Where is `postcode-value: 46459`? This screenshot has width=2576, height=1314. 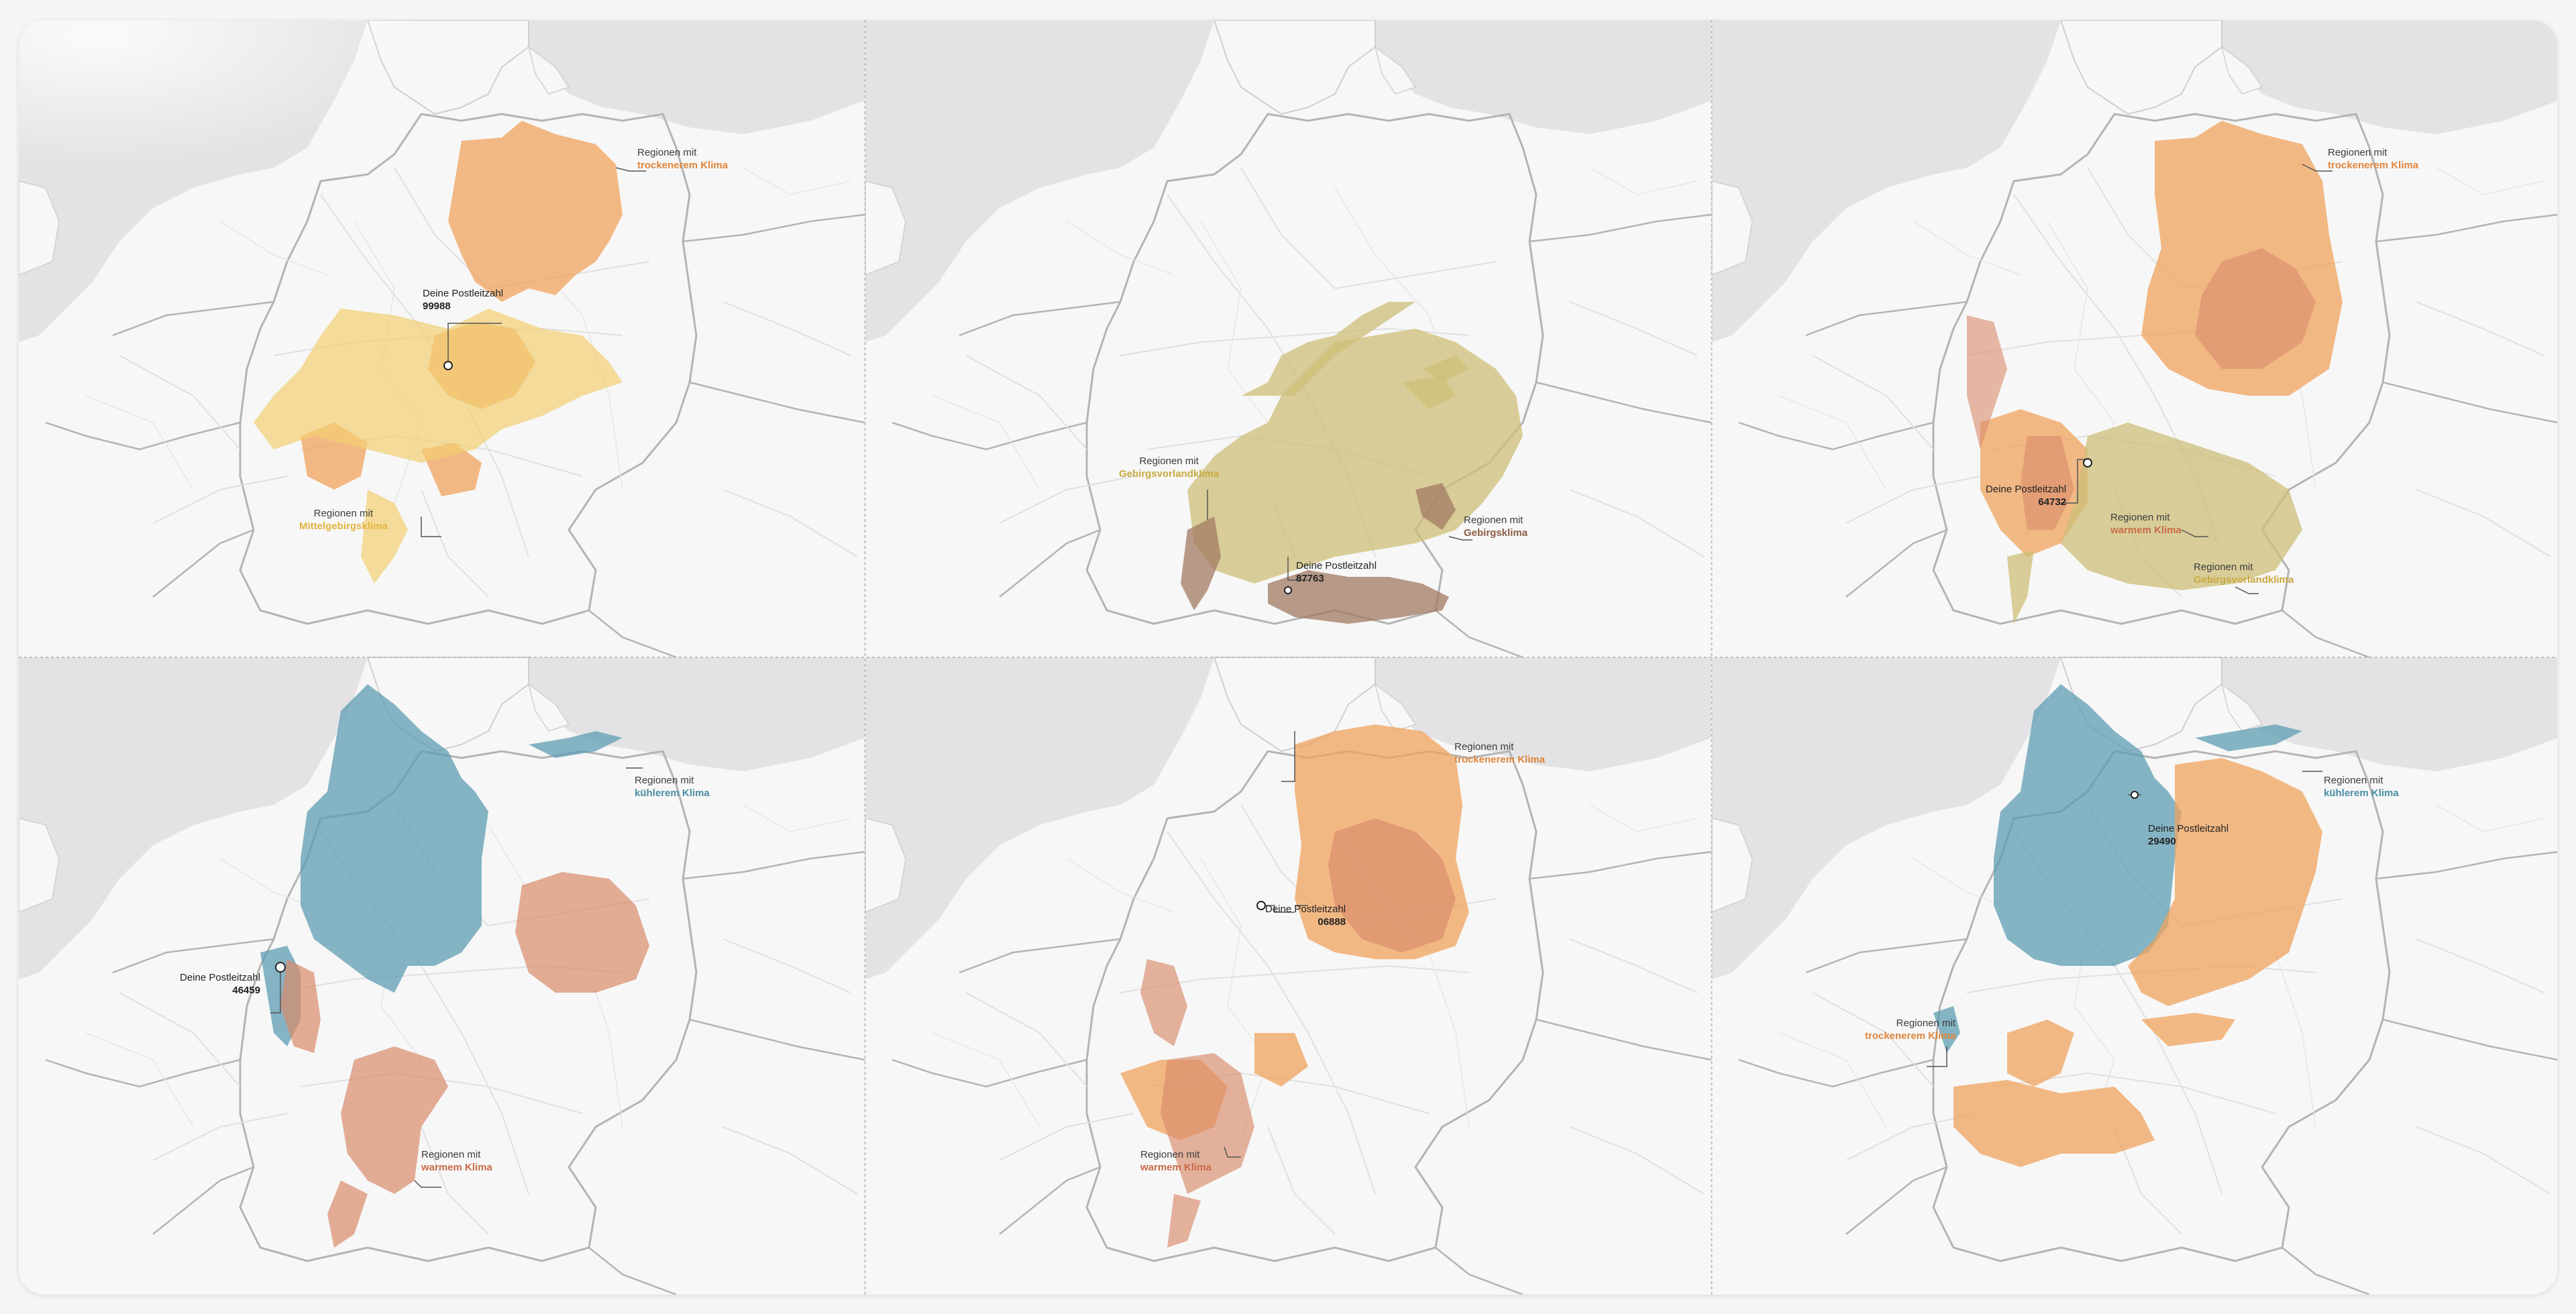
postcode-value: 46459 is located at coordinates (246, 990).